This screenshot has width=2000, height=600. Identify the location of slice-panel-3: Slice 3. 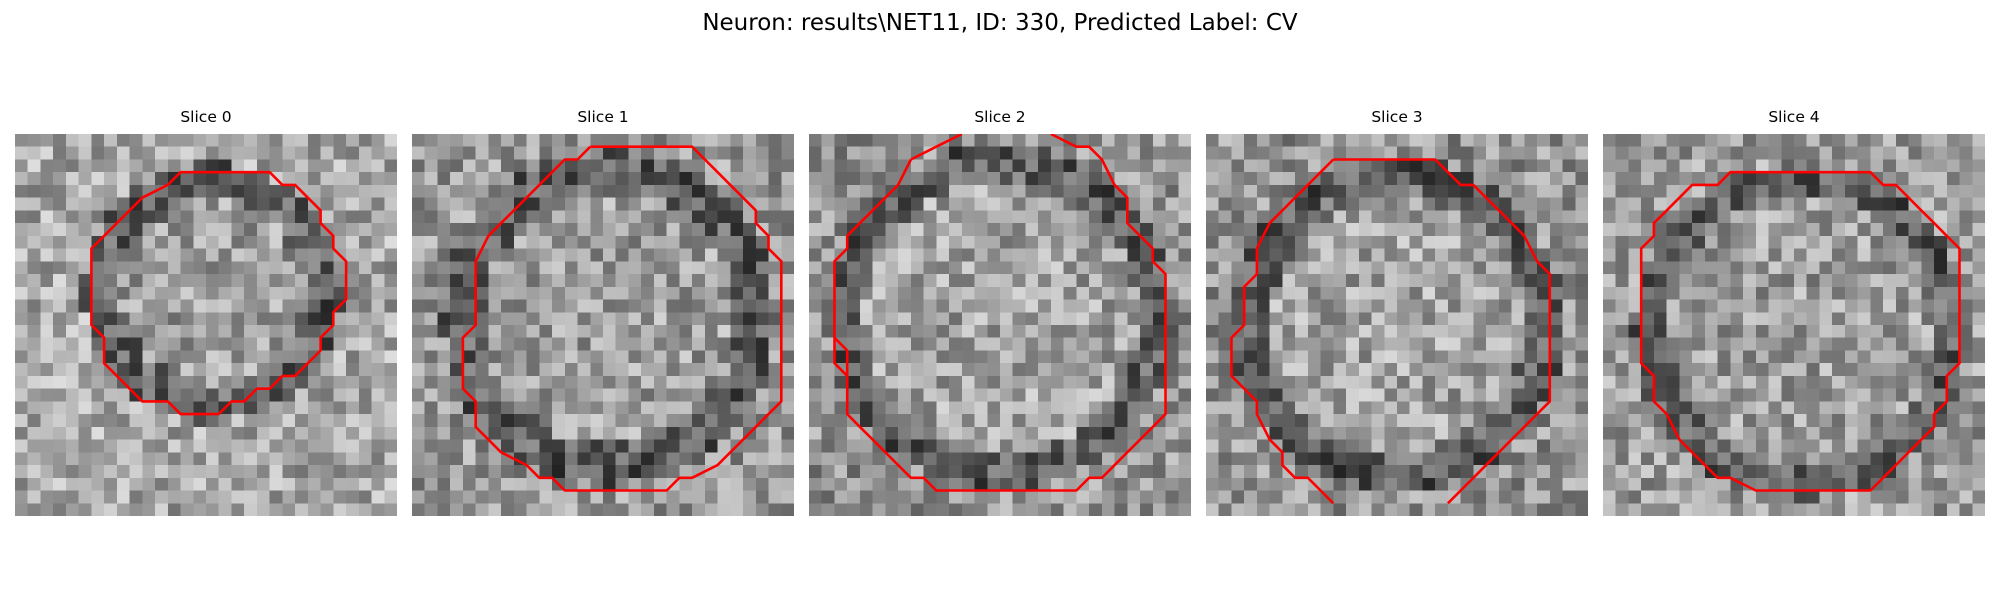
(1397, 311).